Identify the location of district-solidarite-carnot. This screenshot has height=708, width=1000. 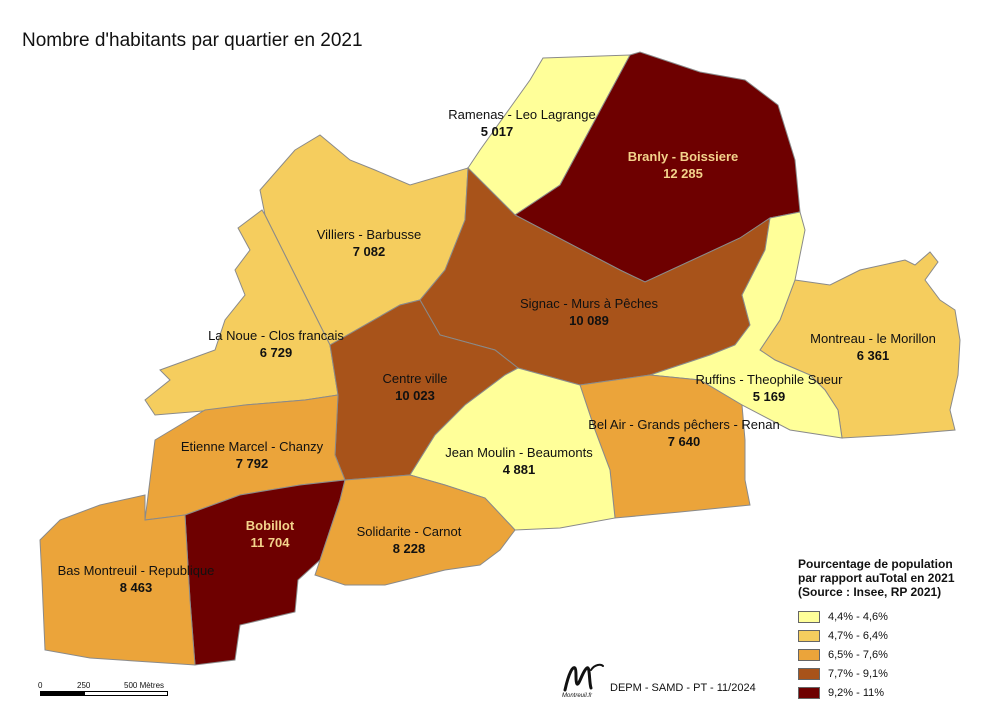
(415, 530).